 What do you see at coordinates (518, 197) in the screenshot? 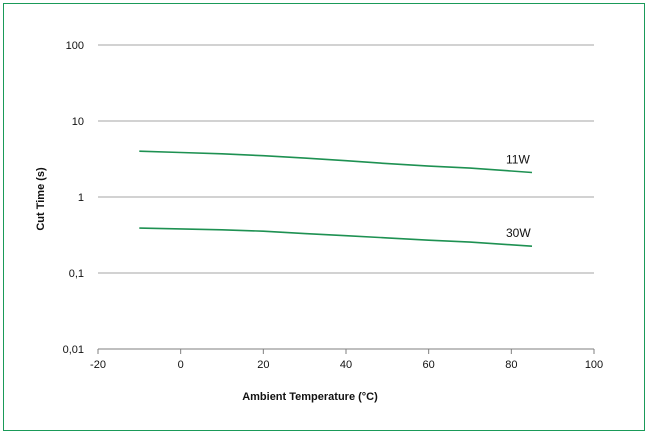
I see `label-layer: 11W 30W` at bounding box center [518, 197].